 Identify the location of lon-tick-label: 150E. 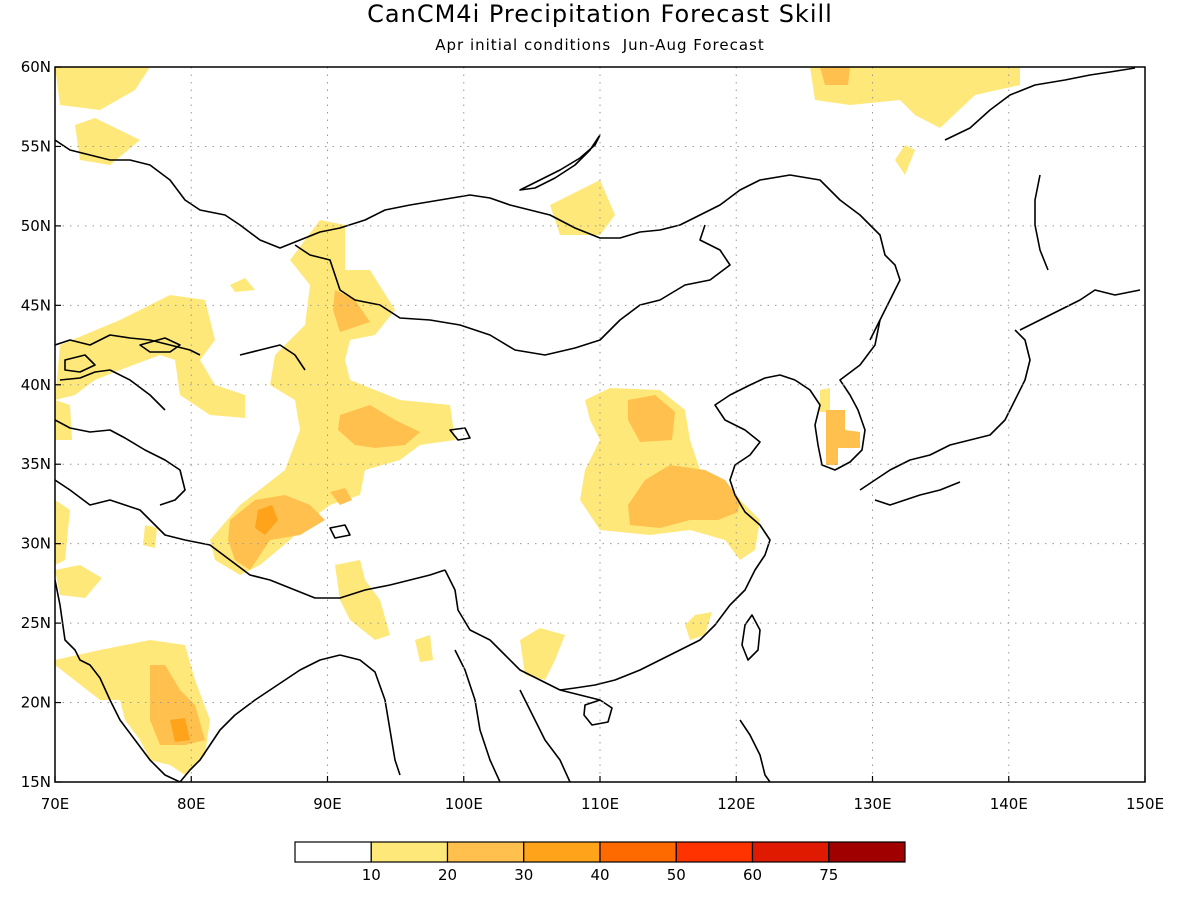
(1145, 804).